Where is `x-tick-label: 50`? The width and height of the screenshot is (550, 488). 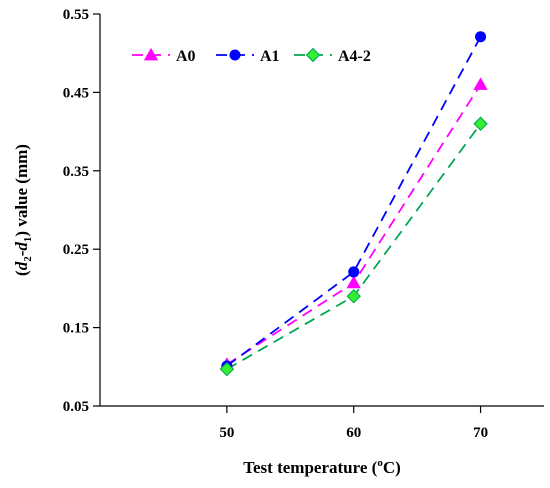
x-tick-label: 50 is located at coordinates (226, 433).